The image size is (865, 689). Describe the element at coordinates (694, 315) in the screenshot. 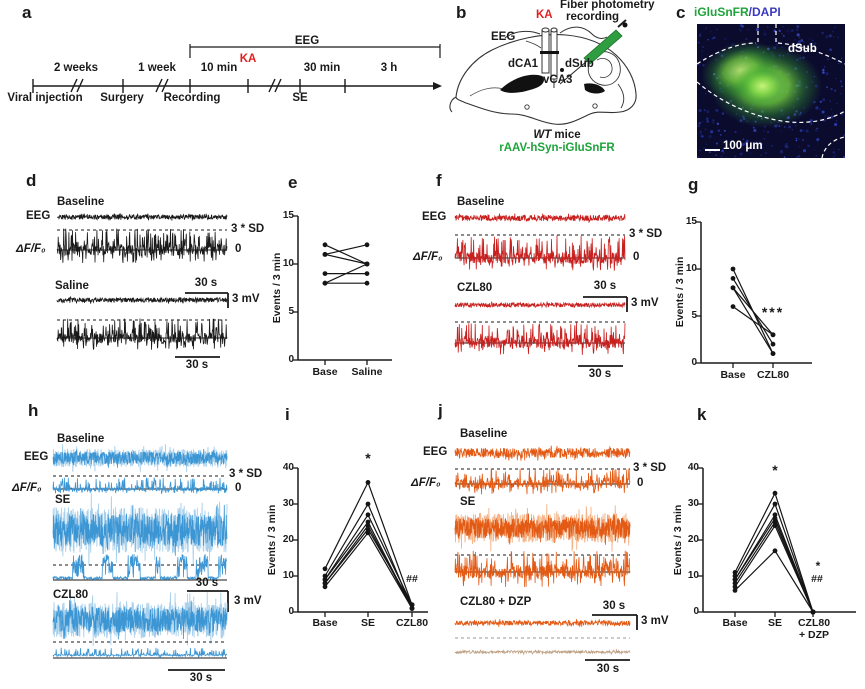

I see `panel-g-ytick-5: 5` at that location.